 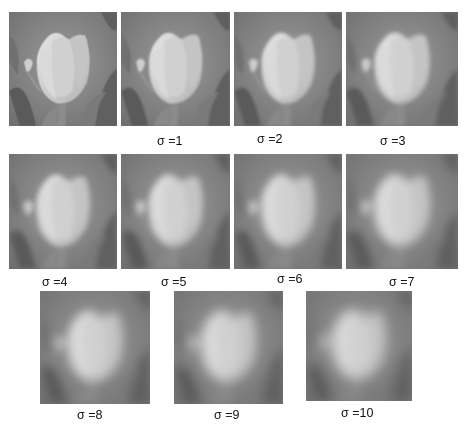 I want to click on caption-sigma-5: σ =5, so click(x=174, y=282).